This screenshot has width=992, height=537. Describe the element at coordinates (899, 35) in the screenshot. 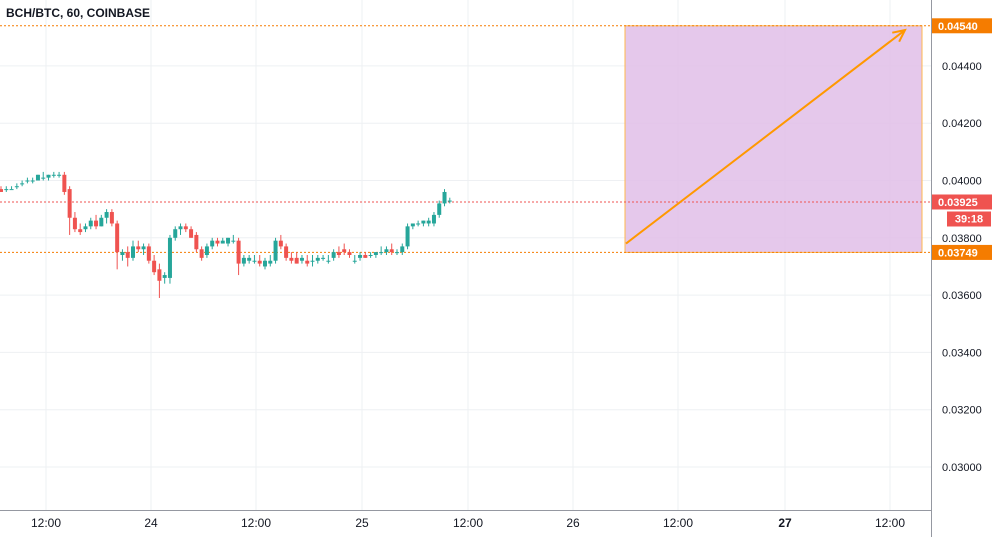

I see `arrow-head` at that location.